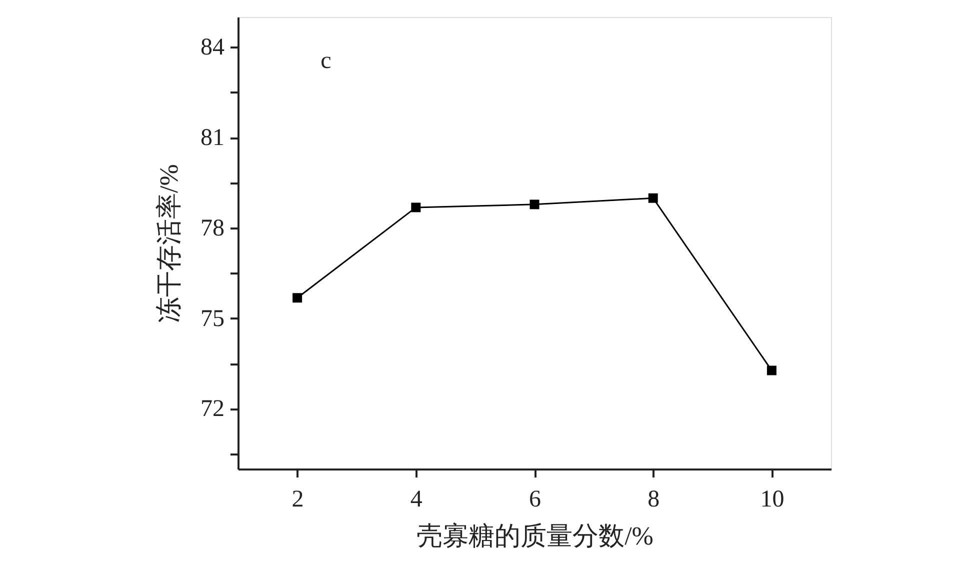  Describe the element at coordinates (169, 243) in the screenshot. I see `y-axis-title: 冻干存活率/%` at that location.